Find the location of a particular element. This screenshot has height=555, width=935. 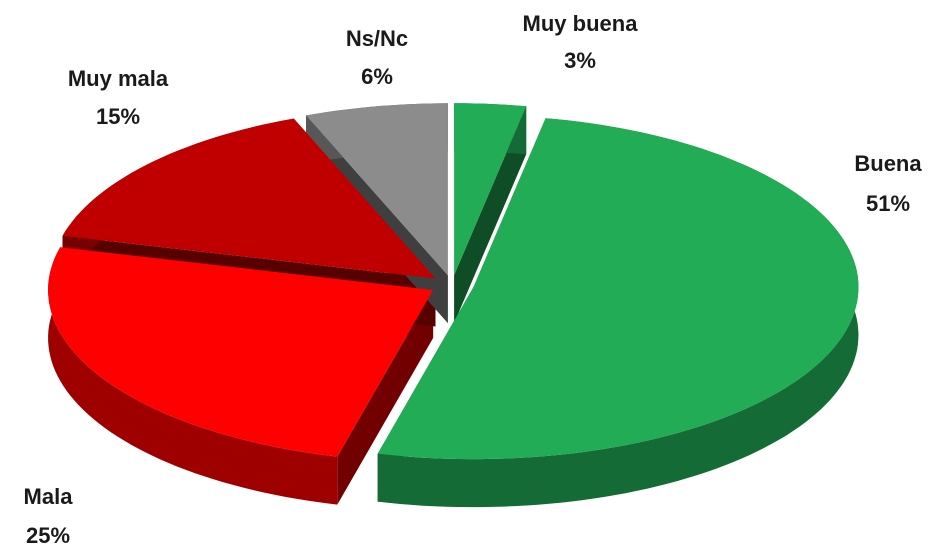

slice-label: Ns/Nc is located at coordinates (377, 38).